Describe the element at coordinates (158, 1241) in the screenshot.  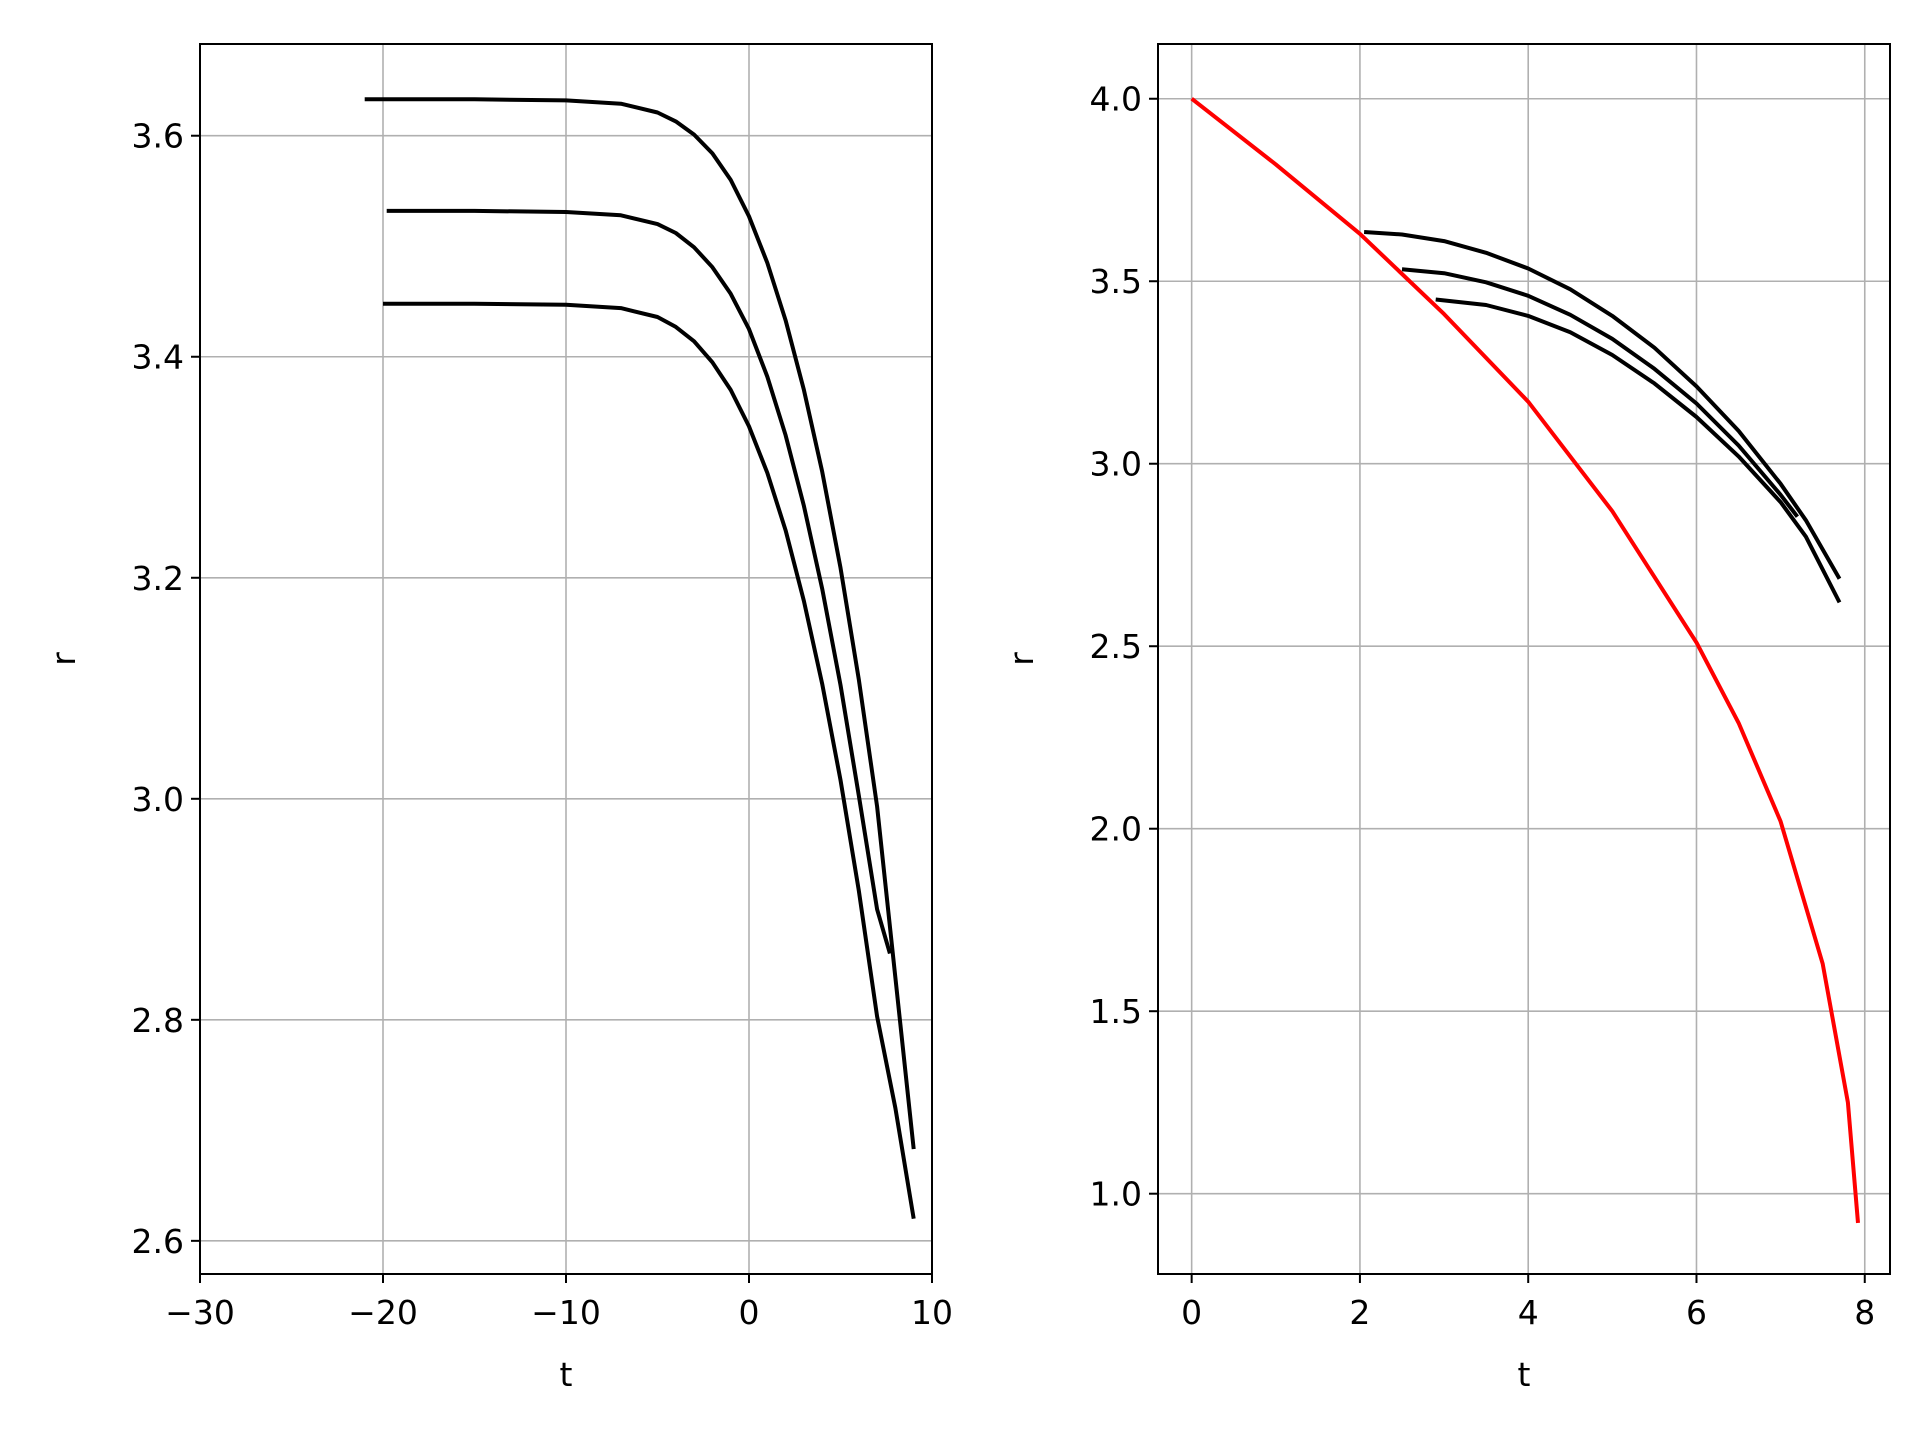
I see `y-tick-label: 2.6` at that location.